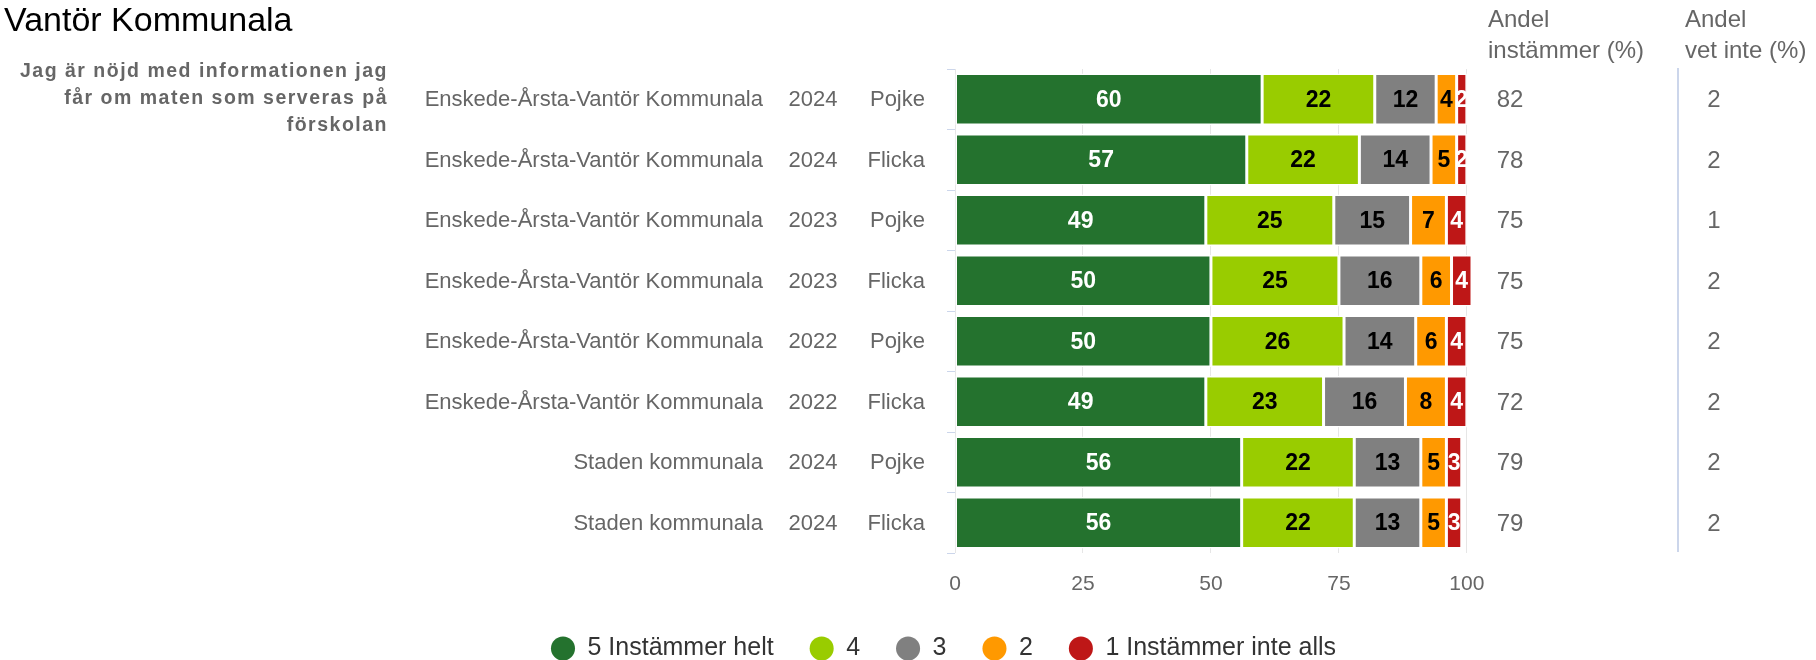 The image size is (1816, 660). Describe the element at coordinates (203, 97) in the screenshot. I see `text: Jag är nöjd med informationen jag får om maten som serveras på förskolan` at that location.